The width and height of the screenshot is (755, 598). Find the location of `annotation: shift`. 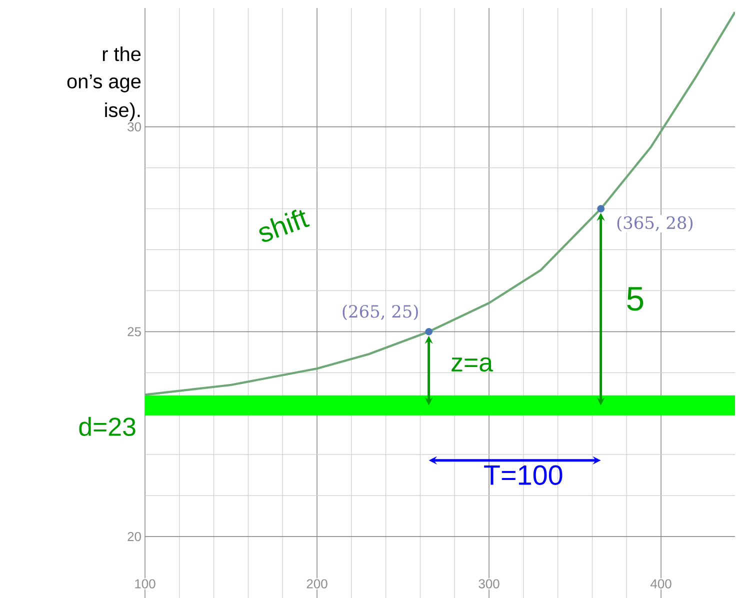

annotation: shift is located at coordinates (284, 226).